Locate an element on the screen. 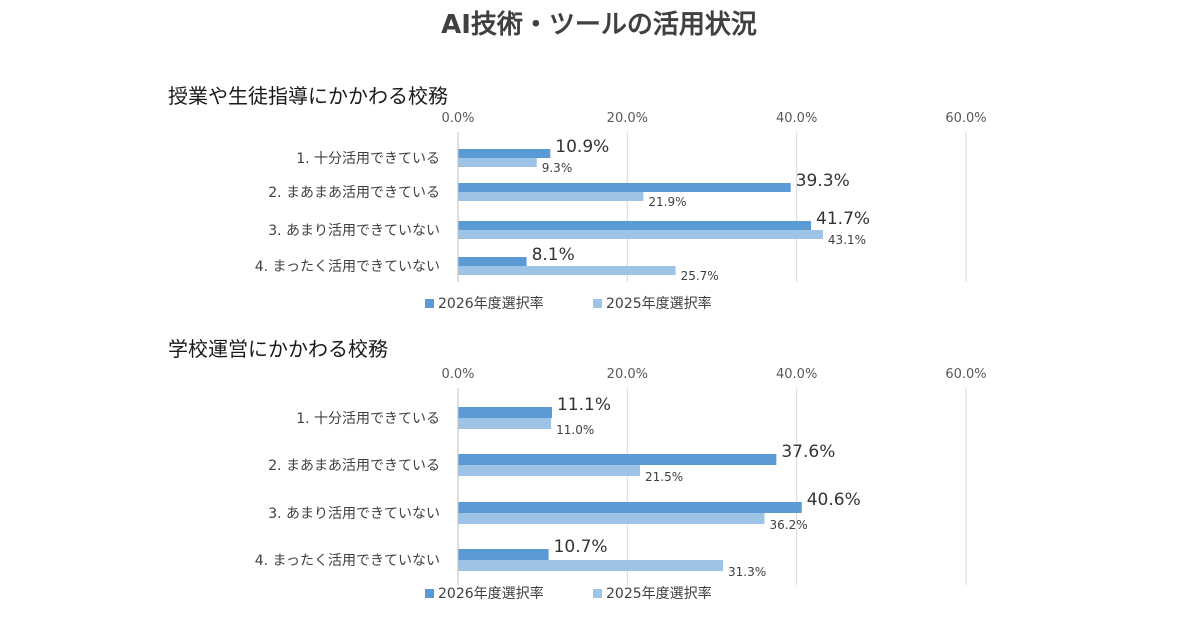 This screenshot has width=1198, height=630. data-label-2026: 10.9% is located at coordinates (582, 147).